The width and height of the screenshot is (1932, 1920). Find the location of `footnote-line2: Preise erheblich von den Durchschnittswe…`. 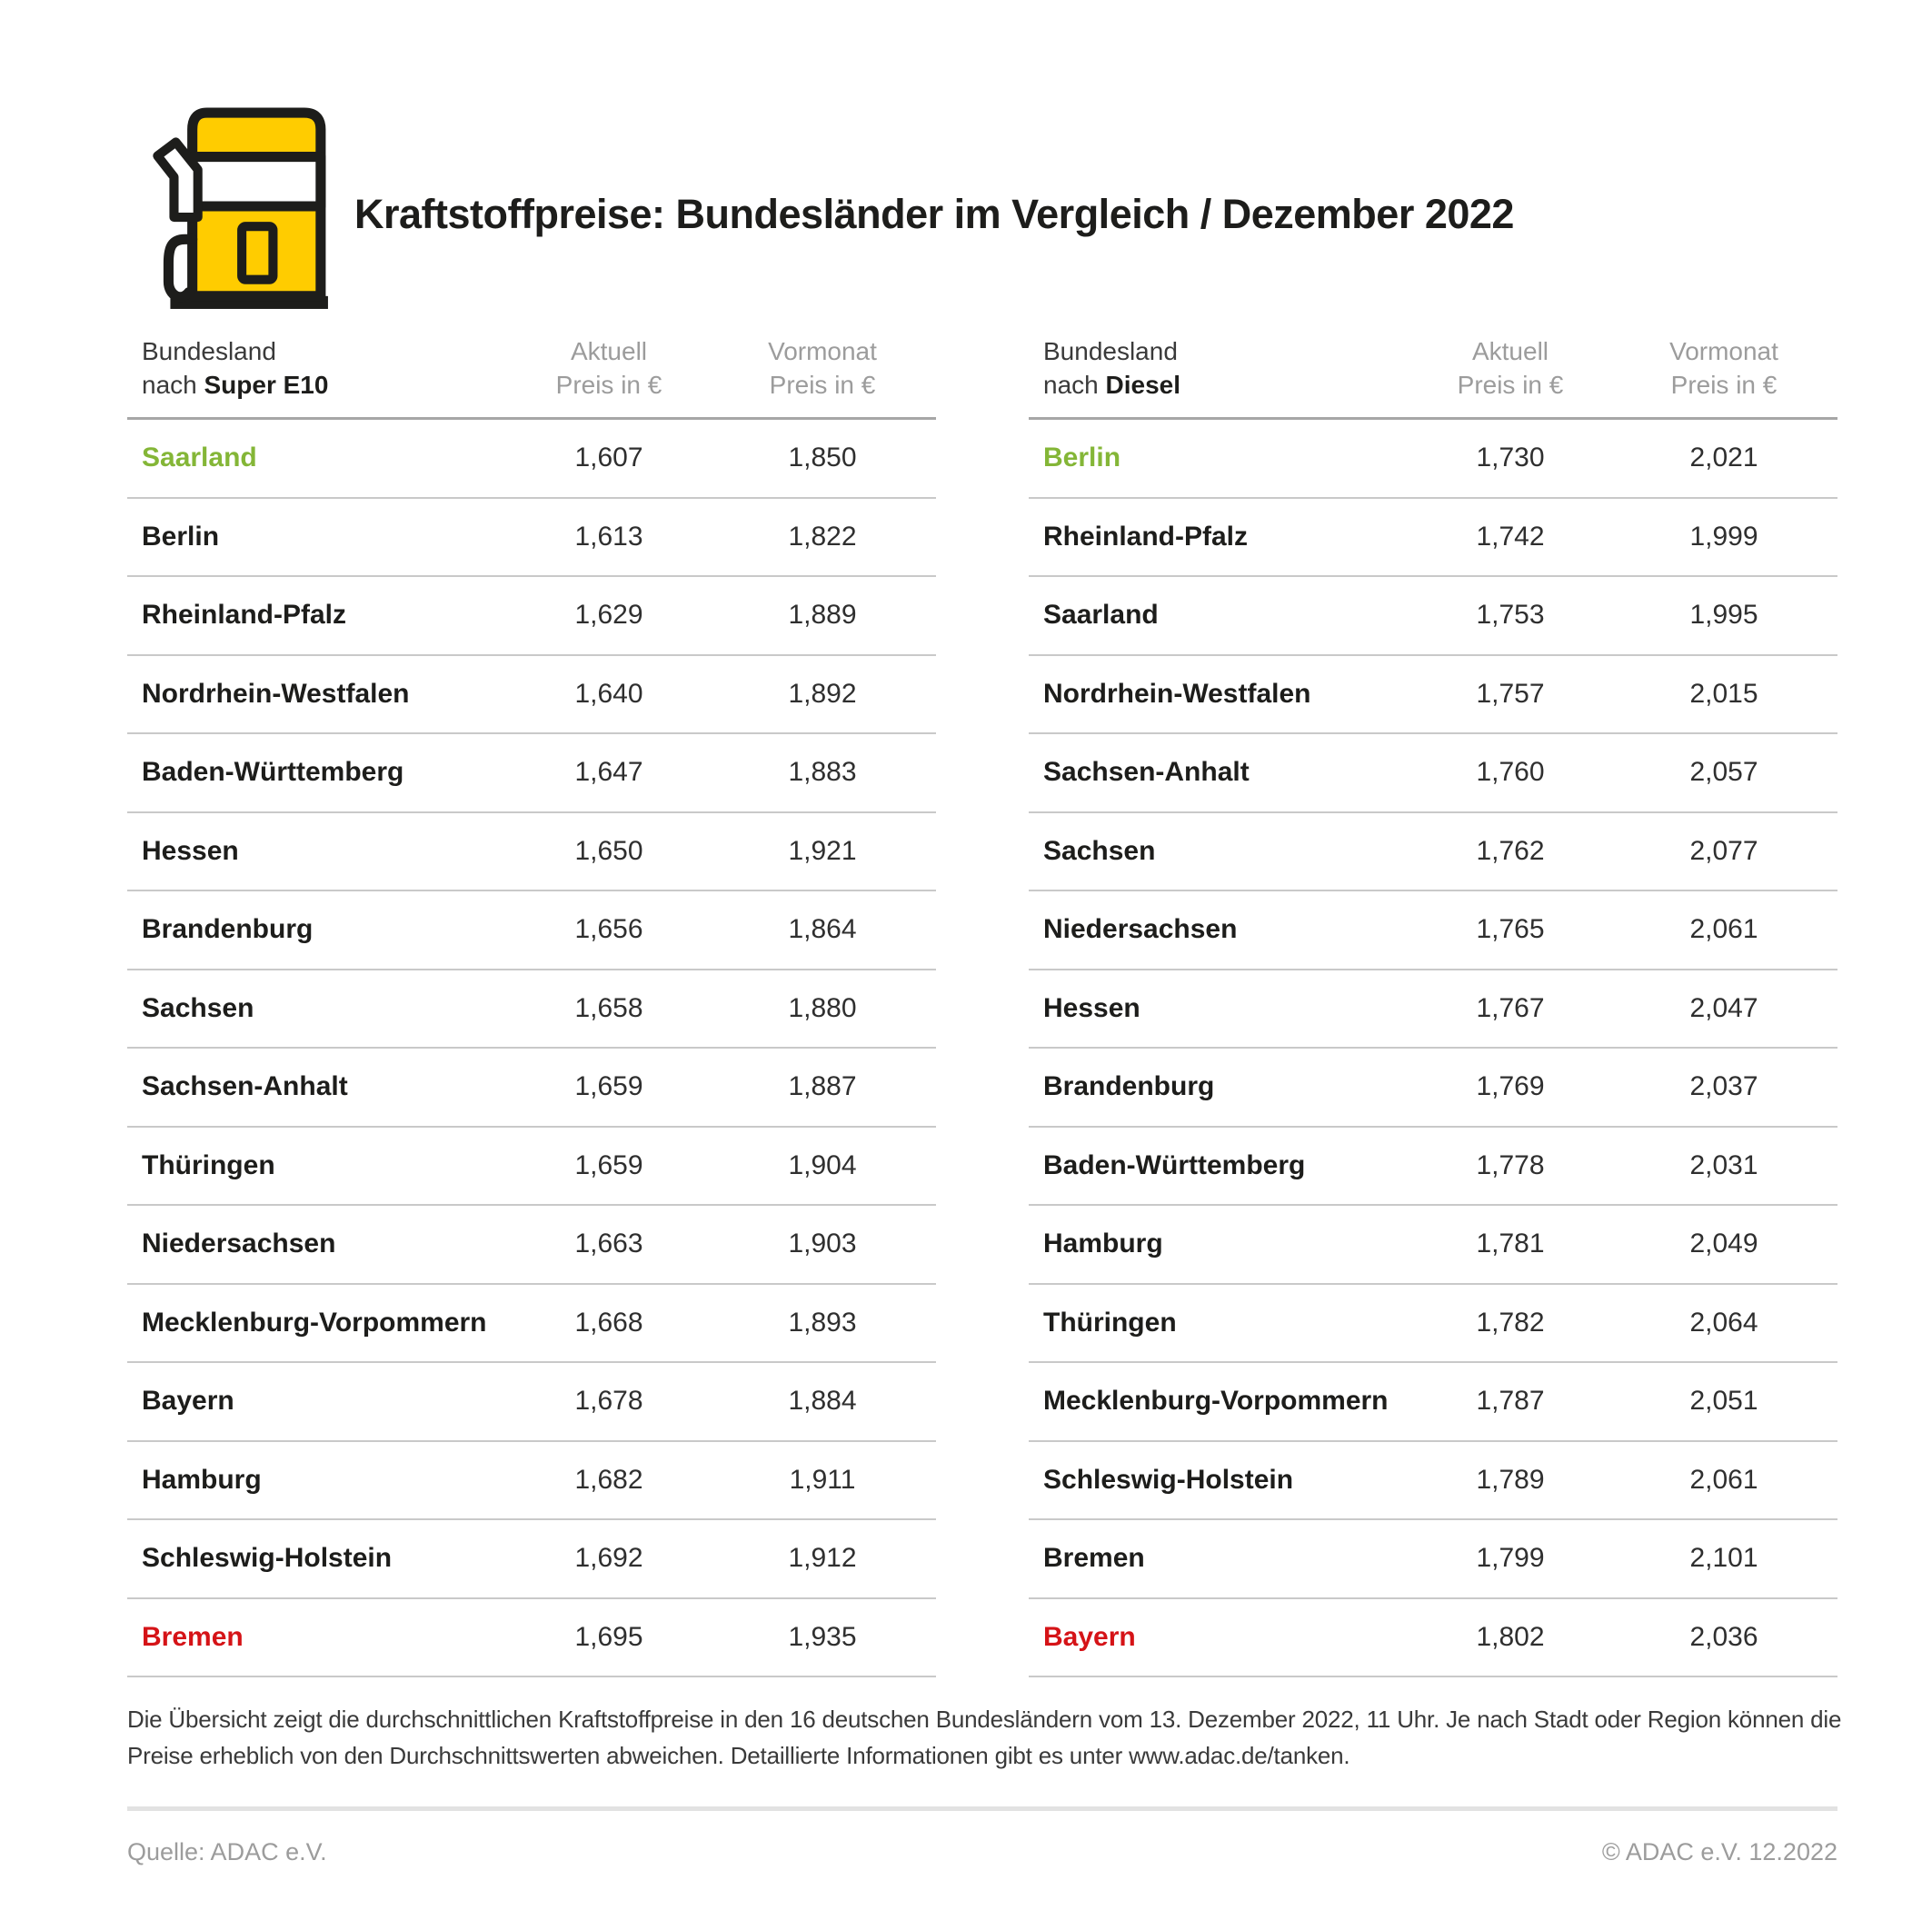

footnote-line2: Preise erheblich von den Durchschnittswe… is located at coordinates (739, 1755).